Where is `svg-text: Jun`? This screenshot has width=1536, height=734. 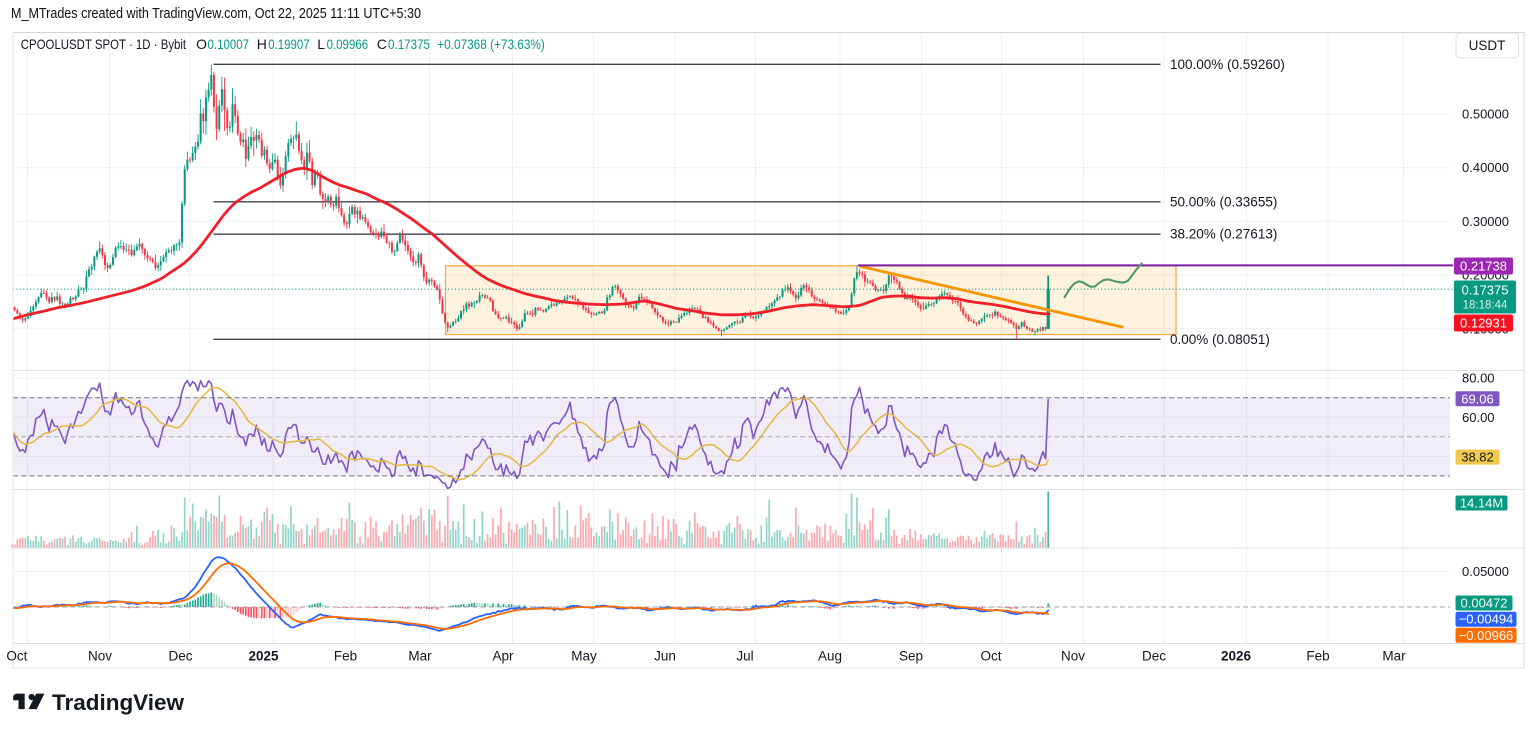
svg-text: Jun is located at coordinates (665, 656).